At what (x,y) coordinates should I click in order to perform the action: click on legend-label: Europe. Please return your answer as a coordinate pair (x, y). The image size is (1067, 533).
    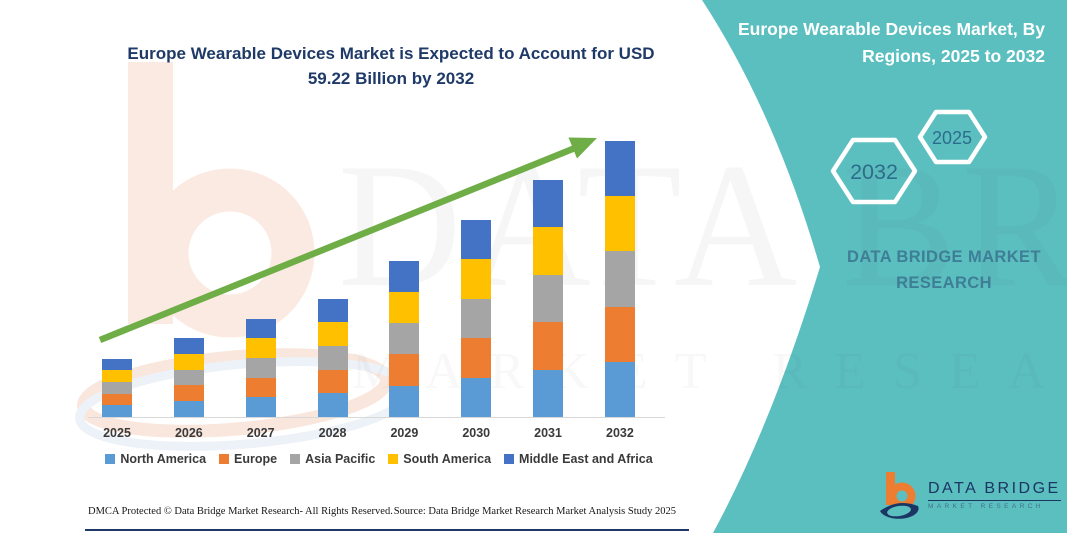
    Looking at the image, I should click on (256, 459).